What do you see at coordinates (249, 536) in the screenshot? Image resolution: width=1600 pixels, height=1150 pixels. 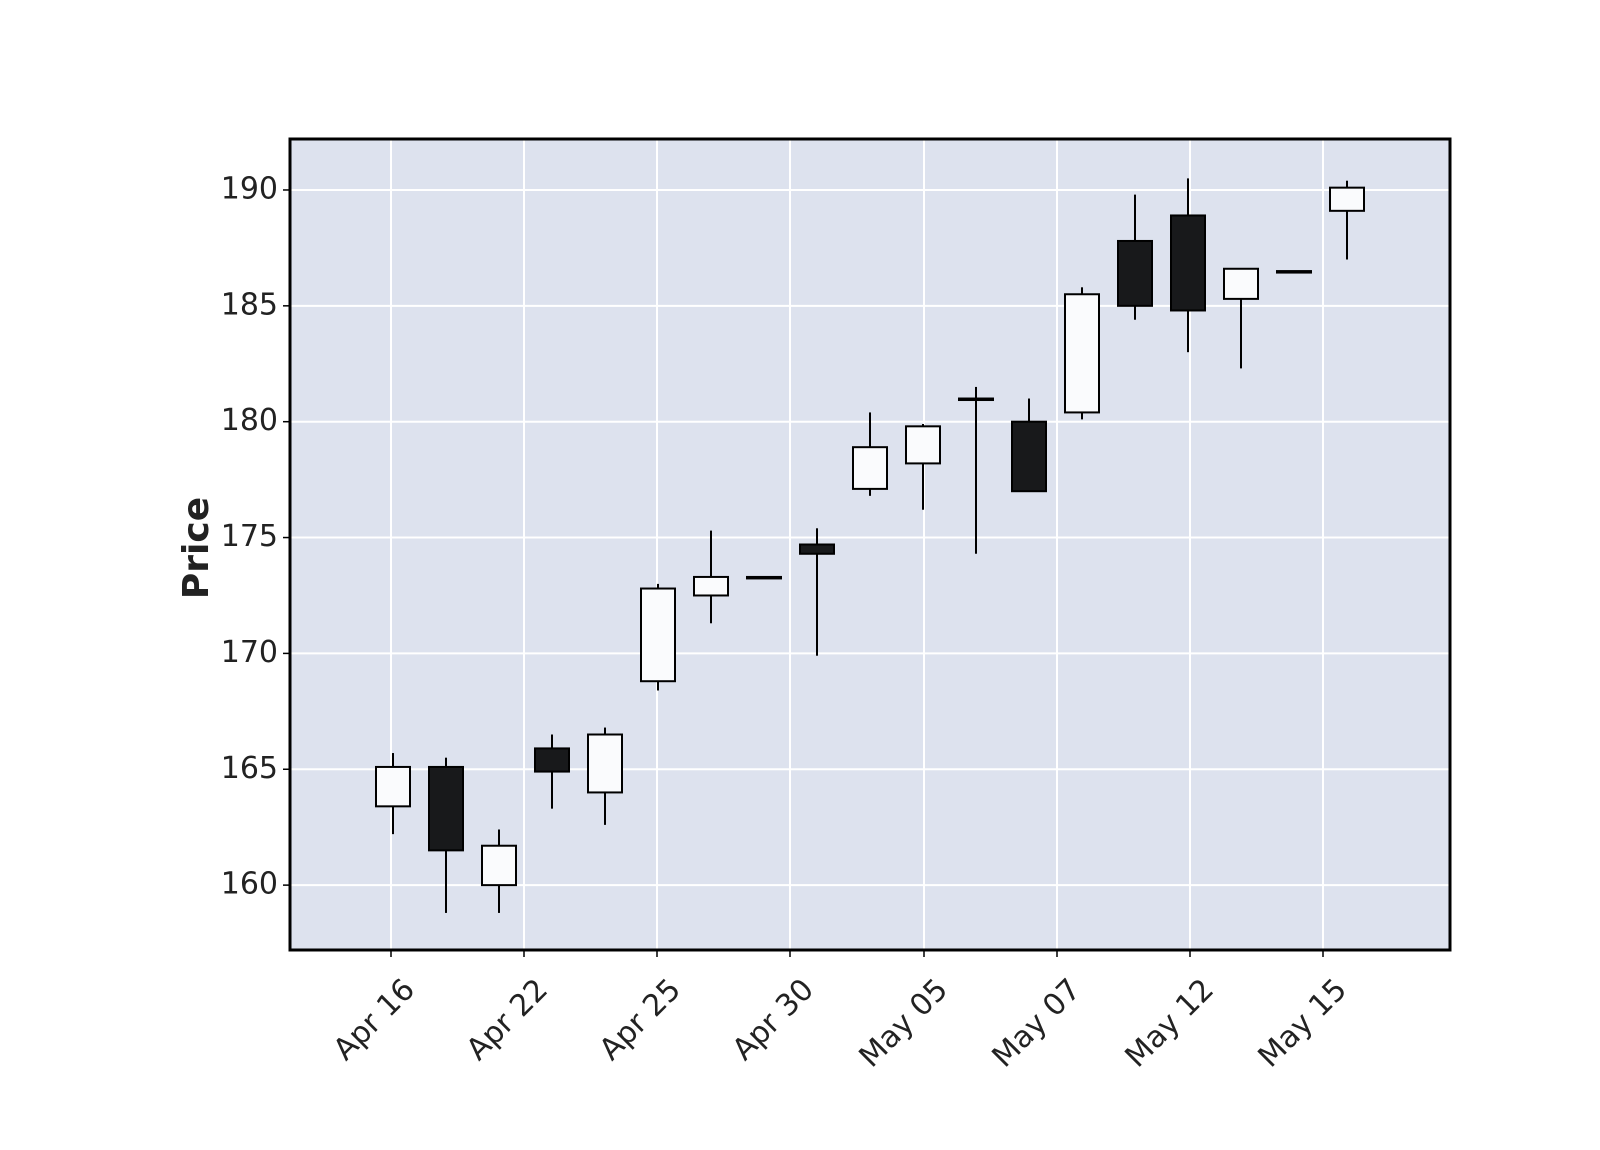 I see `y-tick-label: 175` at bounding box center [249, 536].